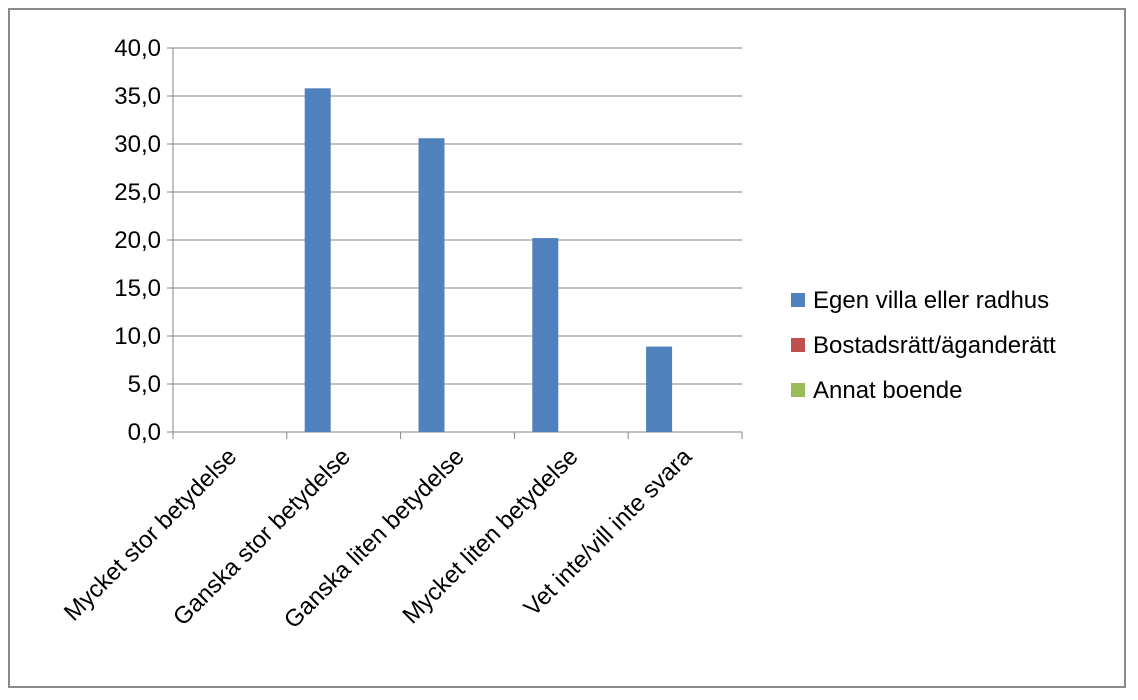 The image size is (1138, 700). I want to click on y-tick-labels: 0,0 5,0 10,0 15,0 20,0 25,0 30,0 35,0 40,0, so click(137, 240).